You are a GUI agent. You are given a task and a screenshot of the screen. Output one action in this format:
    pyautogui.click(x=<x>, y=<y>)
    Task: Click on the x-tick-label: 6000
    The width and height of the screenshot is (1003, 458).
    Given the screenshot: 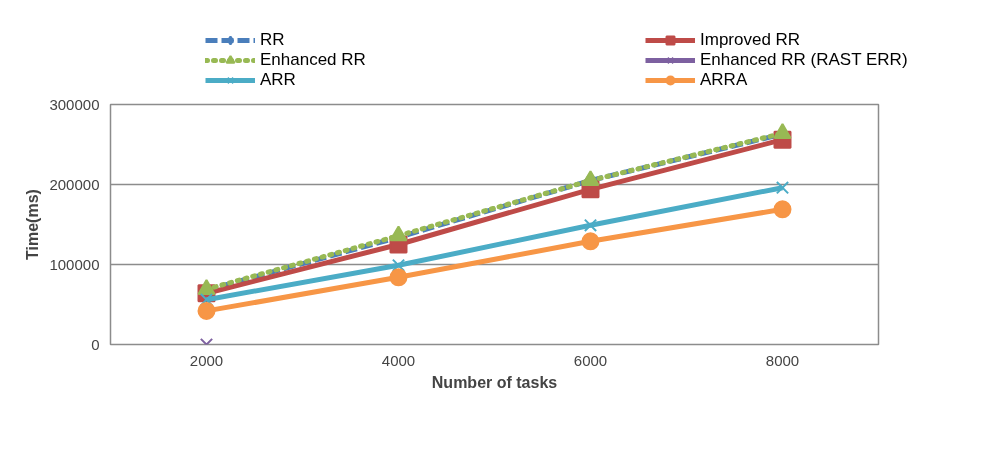 What is the action you would take?
    pyautogui.click(x=590, y=360)
    